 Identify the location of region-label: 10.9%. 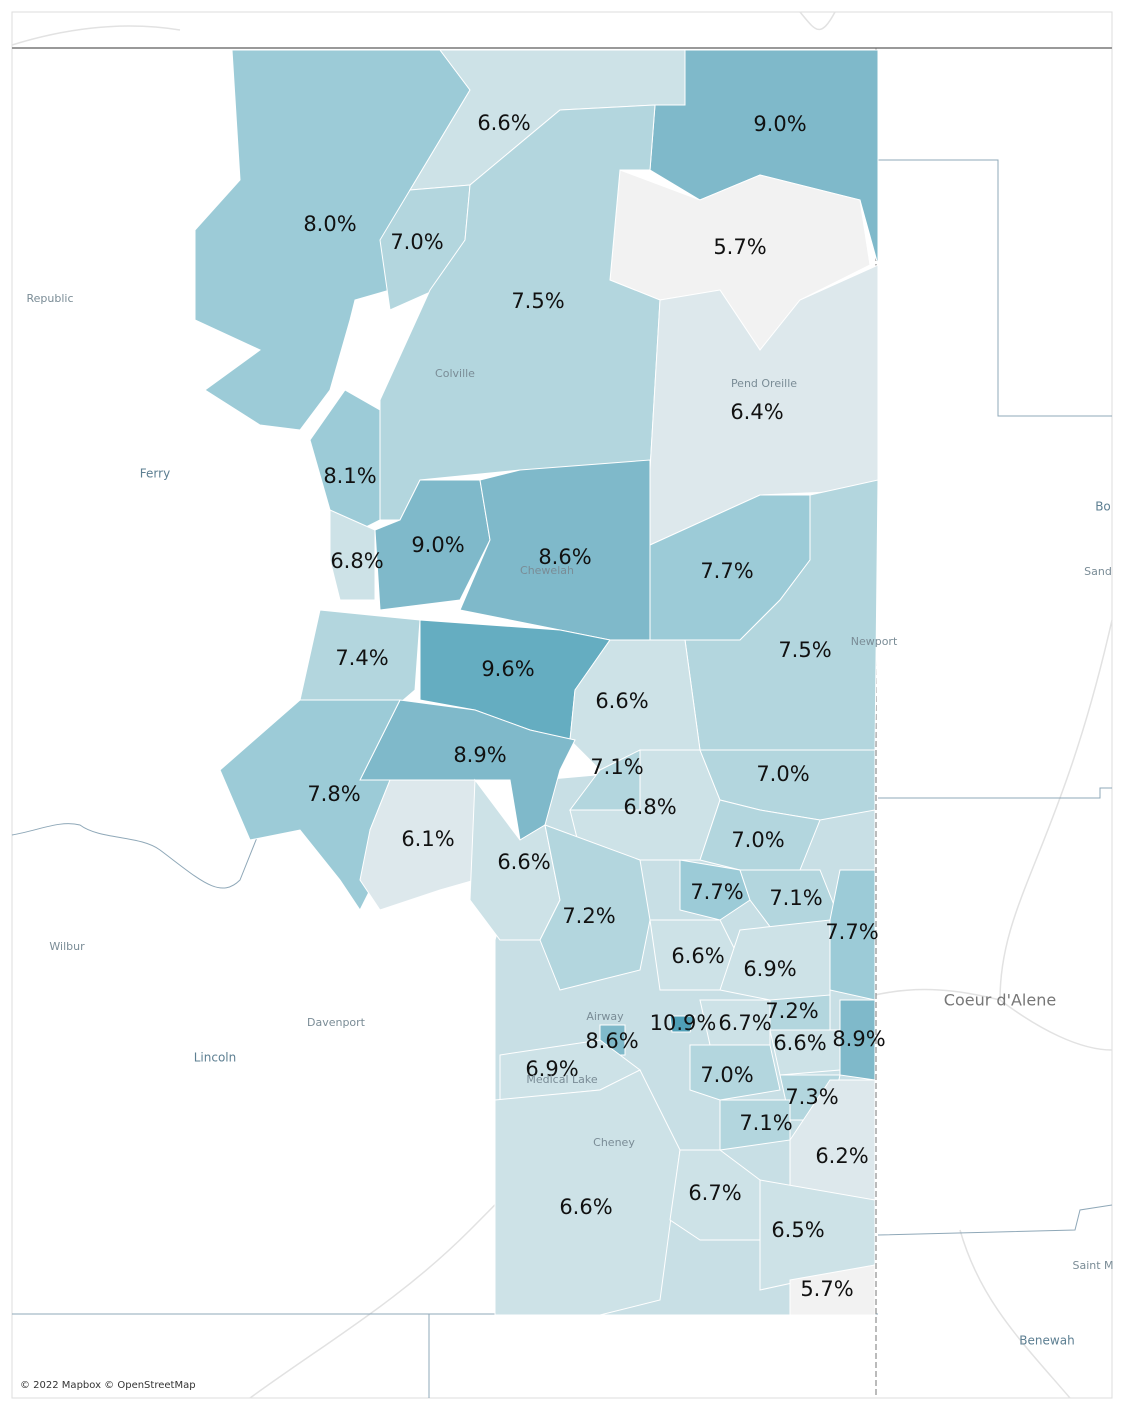
(683, 1023).